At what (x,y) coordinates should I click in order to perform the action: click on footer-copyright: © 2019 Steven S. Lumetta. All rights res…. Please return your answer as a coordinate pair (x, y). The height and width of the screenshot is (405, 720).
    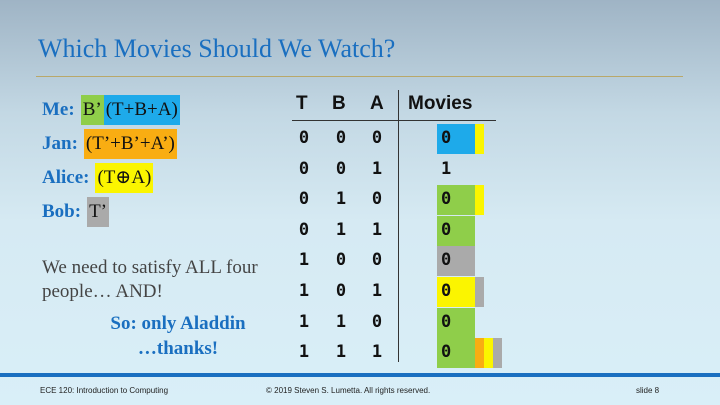
    Looking at the image, I should click on (348, 390).